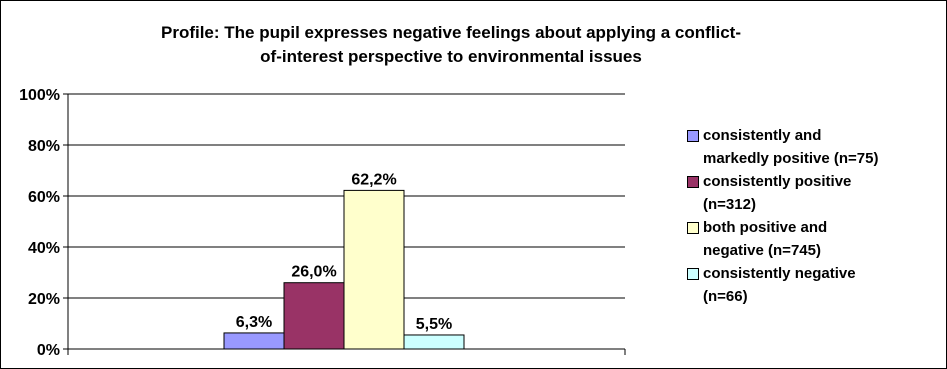  Describe the element at coordinates (254, 322) in the screenshot. I see `data-label: 6,3%` at that location.